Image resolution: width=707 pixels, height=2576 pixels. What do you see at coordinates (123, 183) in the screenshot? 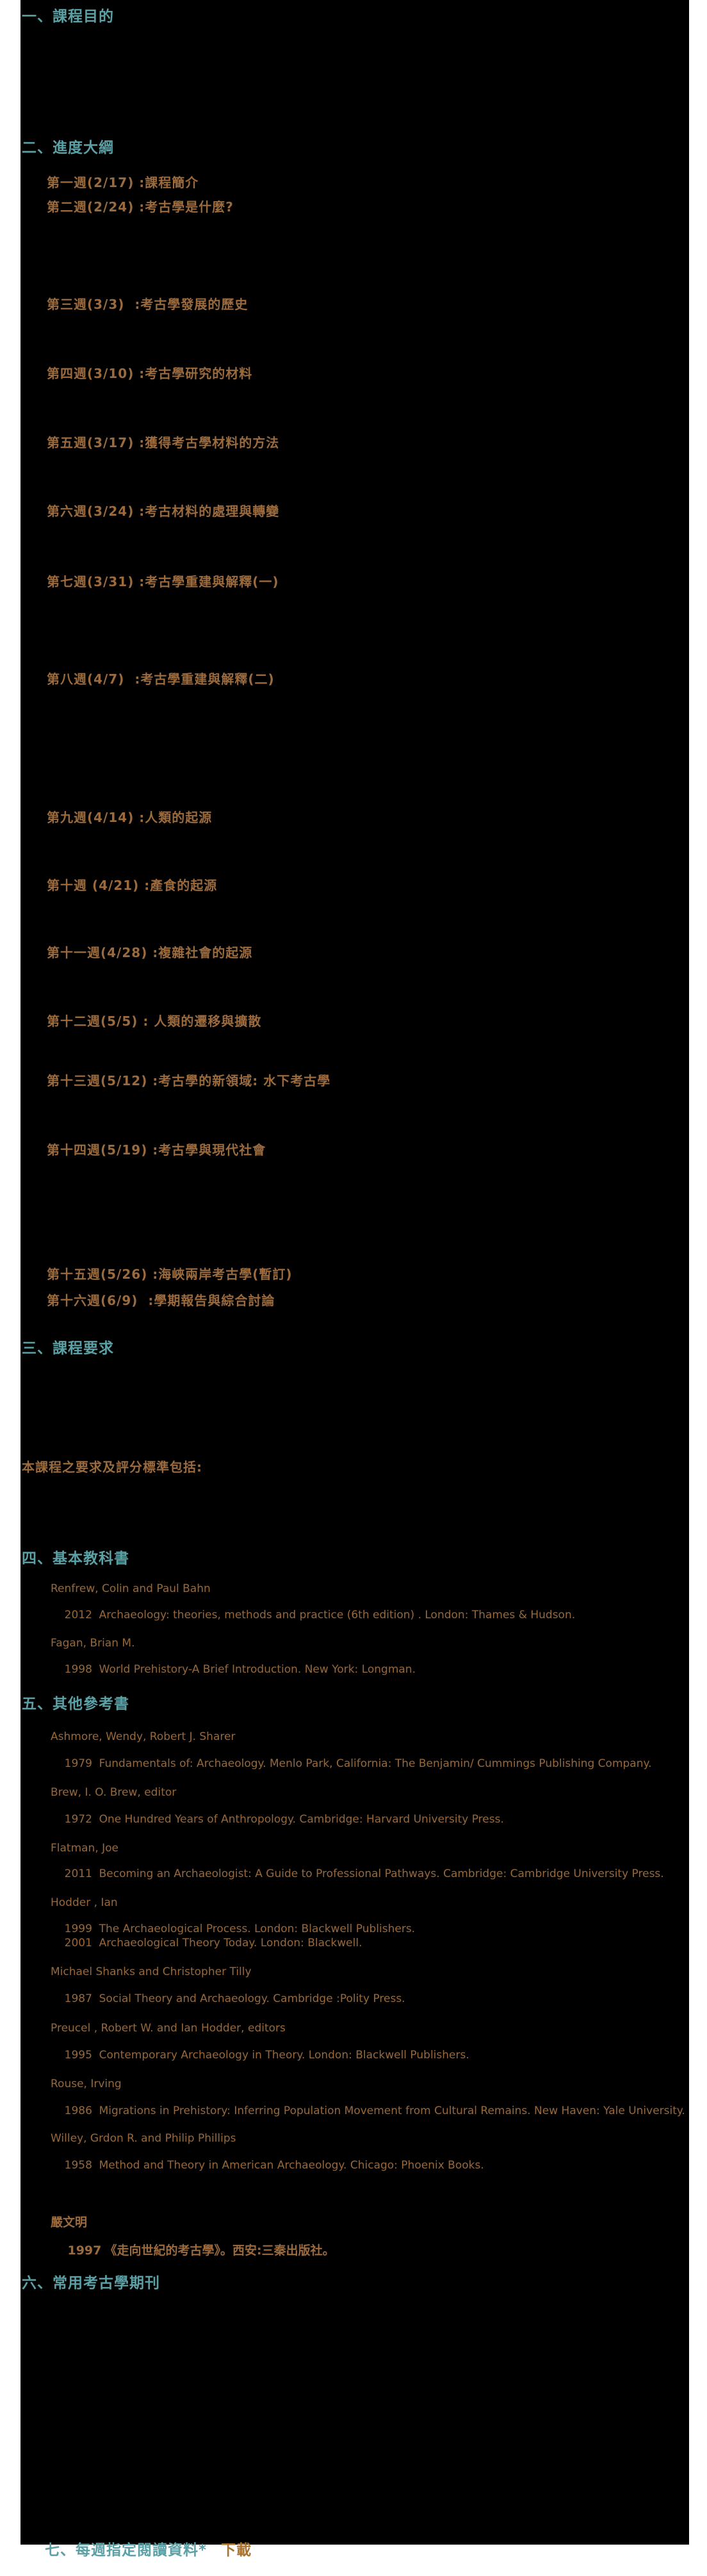
I see `schedule-week-1: 第一週(2/17) :課程簡介` at bounding box center [123, 183].